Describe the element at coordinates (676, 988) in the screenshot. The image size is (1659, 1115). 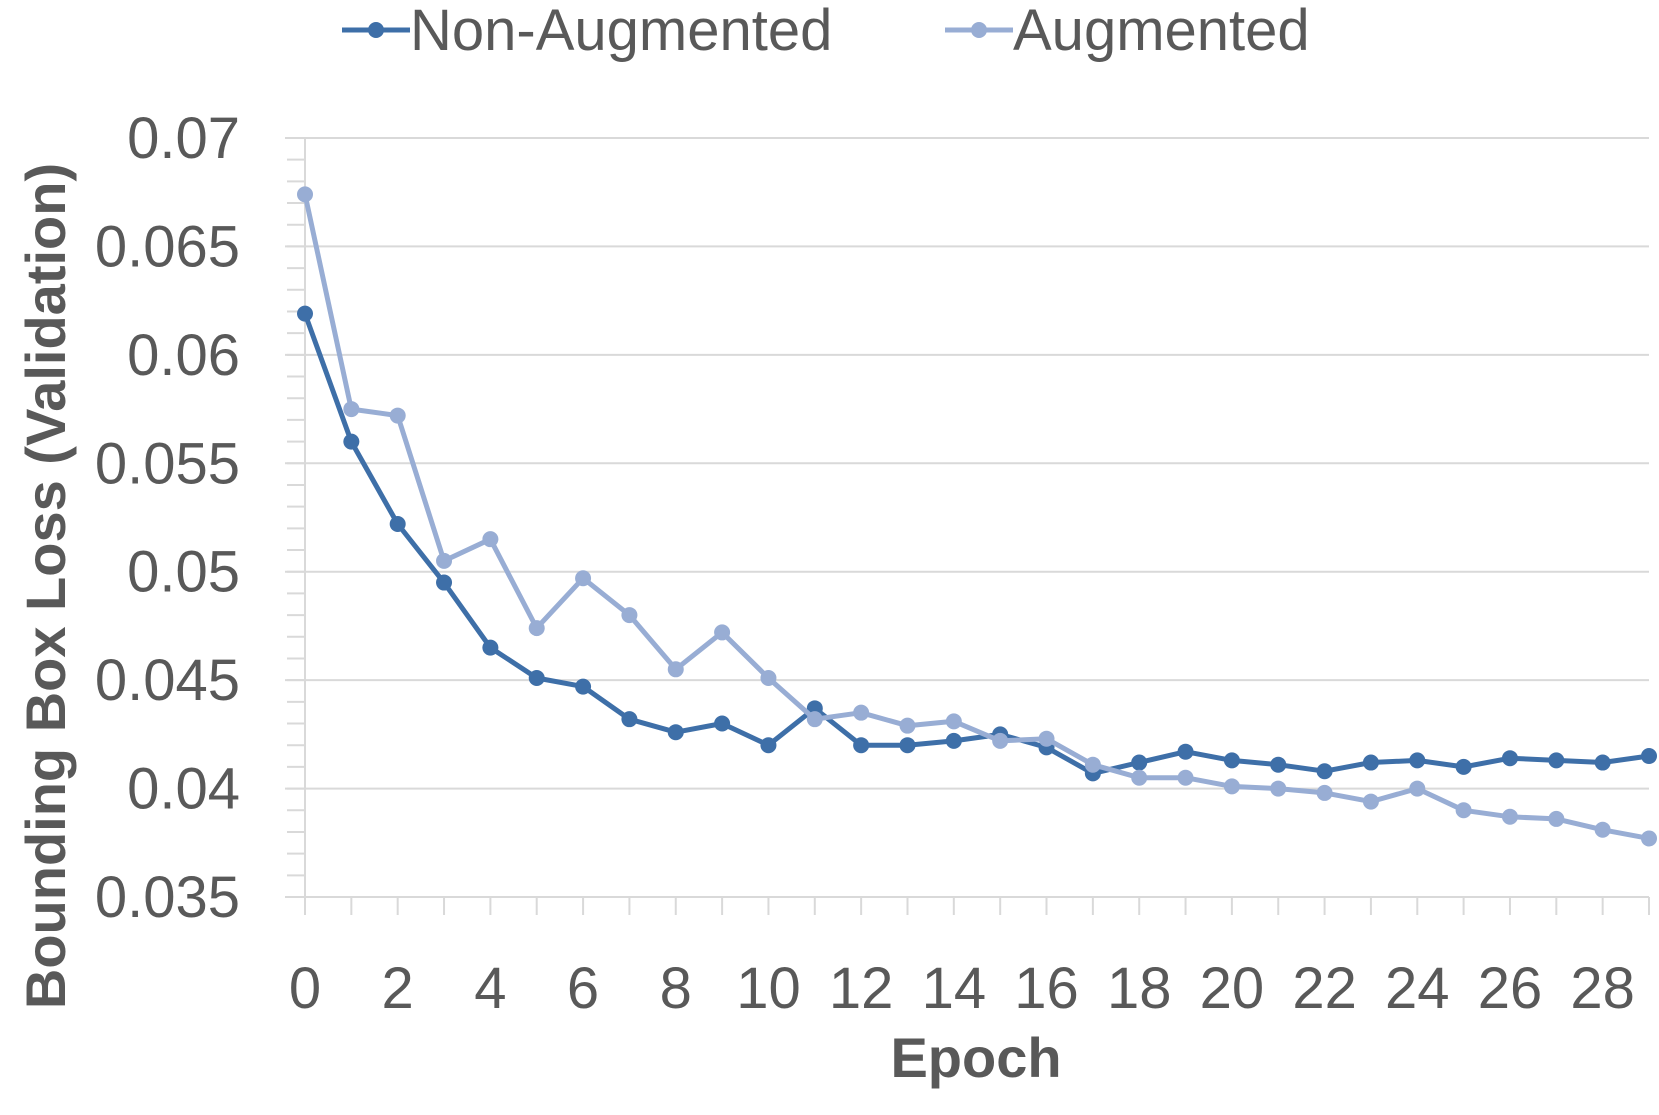
I see `x-tick-label: 8` at that location.